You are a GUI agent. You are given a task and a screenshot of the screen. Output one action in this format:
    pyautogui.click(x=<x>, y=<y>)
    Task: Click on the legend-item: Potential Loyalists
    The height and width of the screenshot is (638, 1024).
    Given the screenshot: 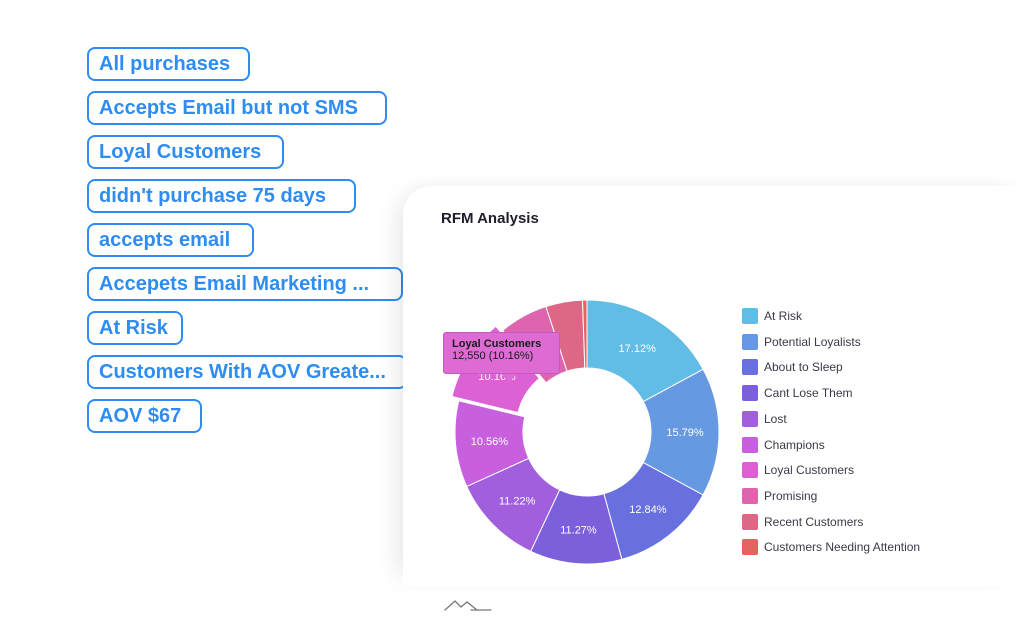 What is the action you would take?
    pyautogui.click(x=801, y=342)
    